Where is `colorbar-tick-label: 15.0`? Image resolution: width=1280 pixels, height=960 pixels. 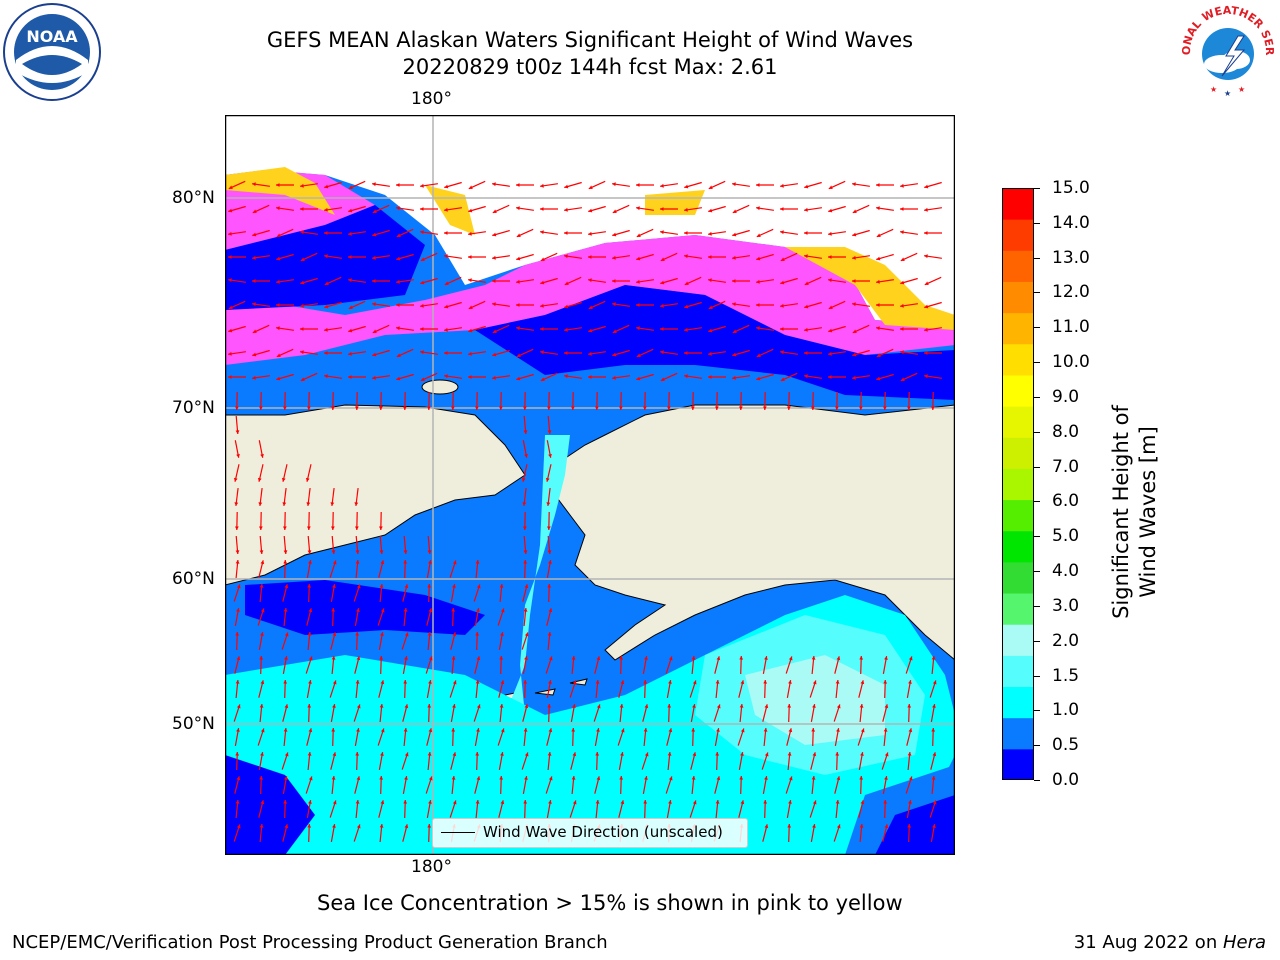
colorbar-tick-label: 15.0 is located at coordinates (1071, 188).